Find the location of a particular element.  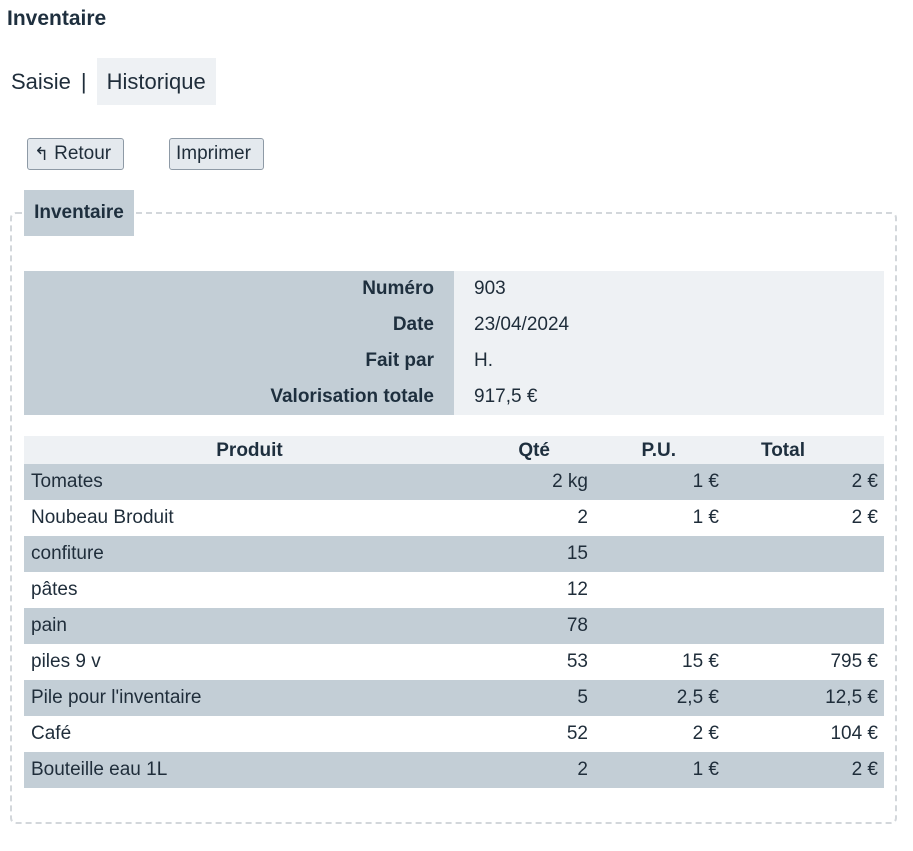

info-labels-column: Numéro Date Fait par Valorisation totale is located at coordinates (239, 343).